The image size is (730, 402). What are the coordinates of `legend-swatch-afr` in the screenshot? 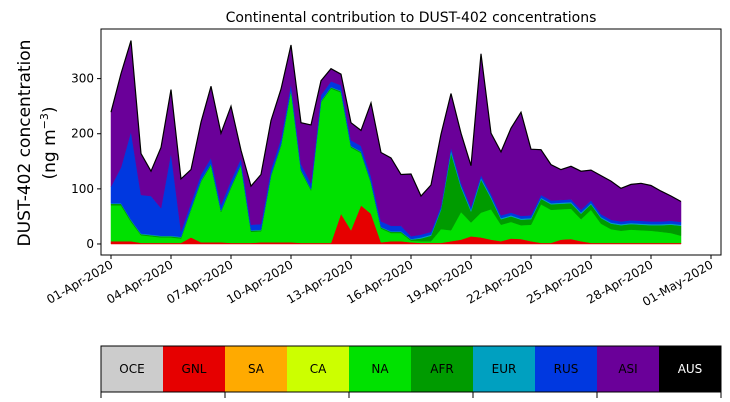 It's located at (442, 369).